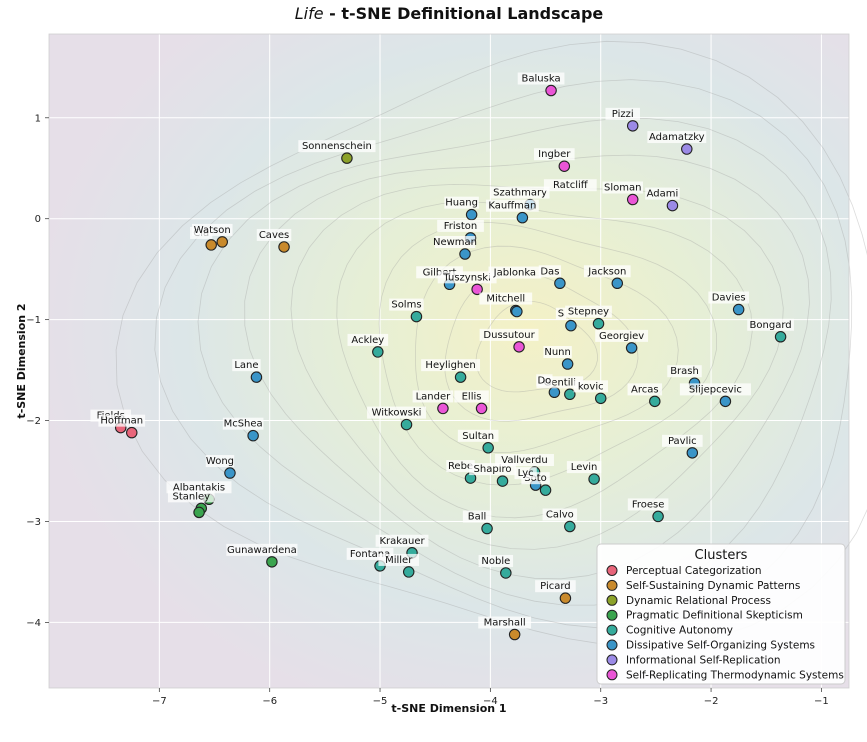  I want to click on point-label: Picard, so click(555, 586).